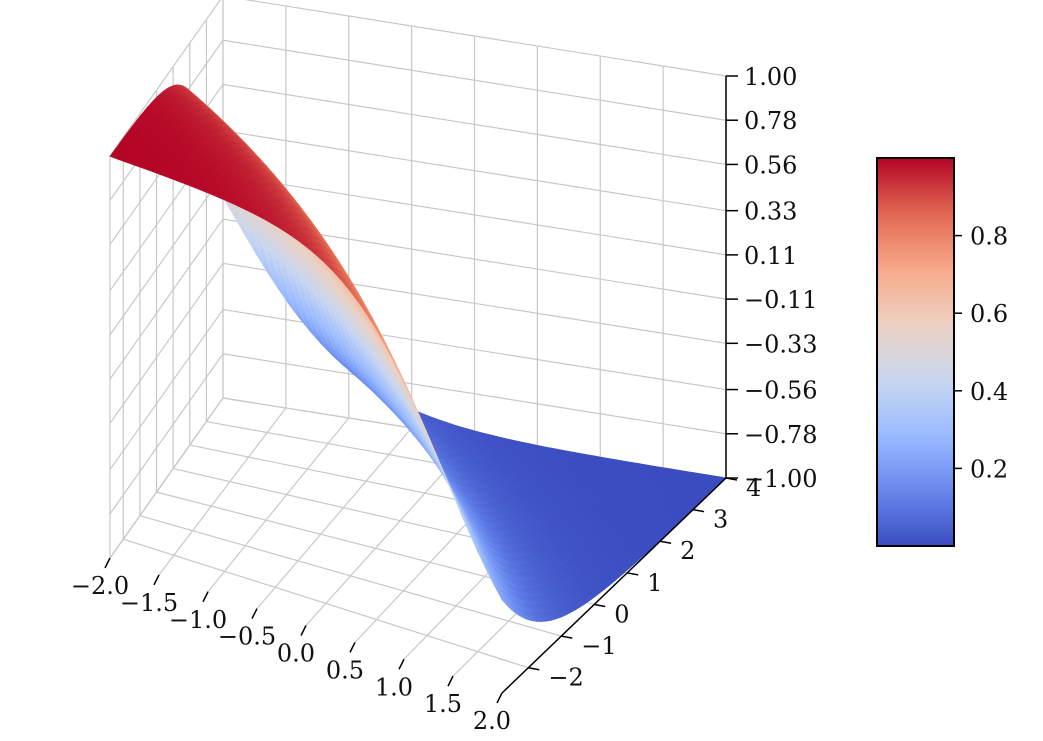  I want to click on x-axis-tick-label: −1.5, so click(149, 603).